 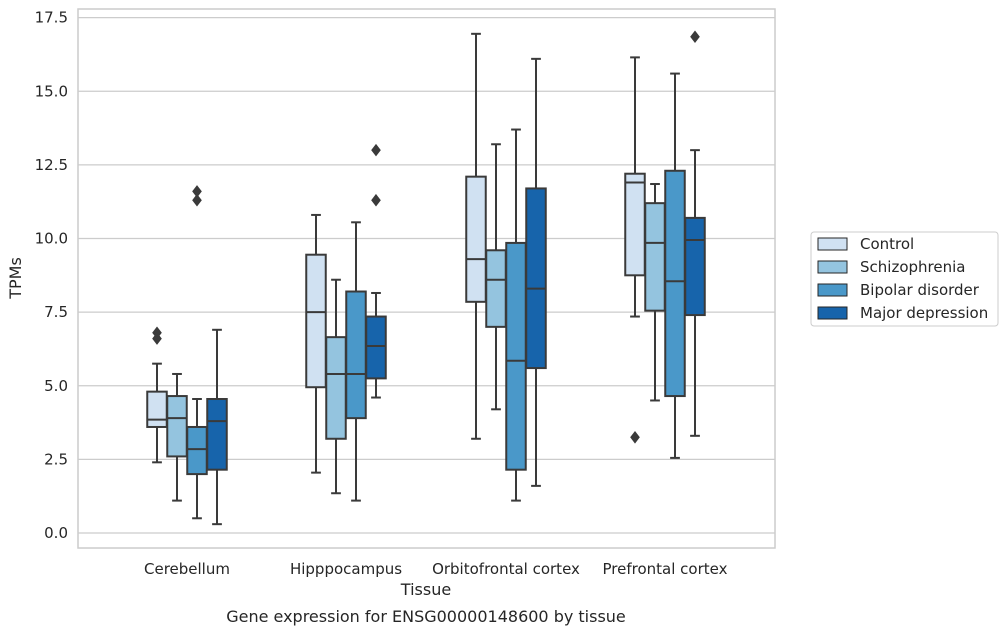 I want to click on y-tick-label: 7.5, so click(x=56, y=312).